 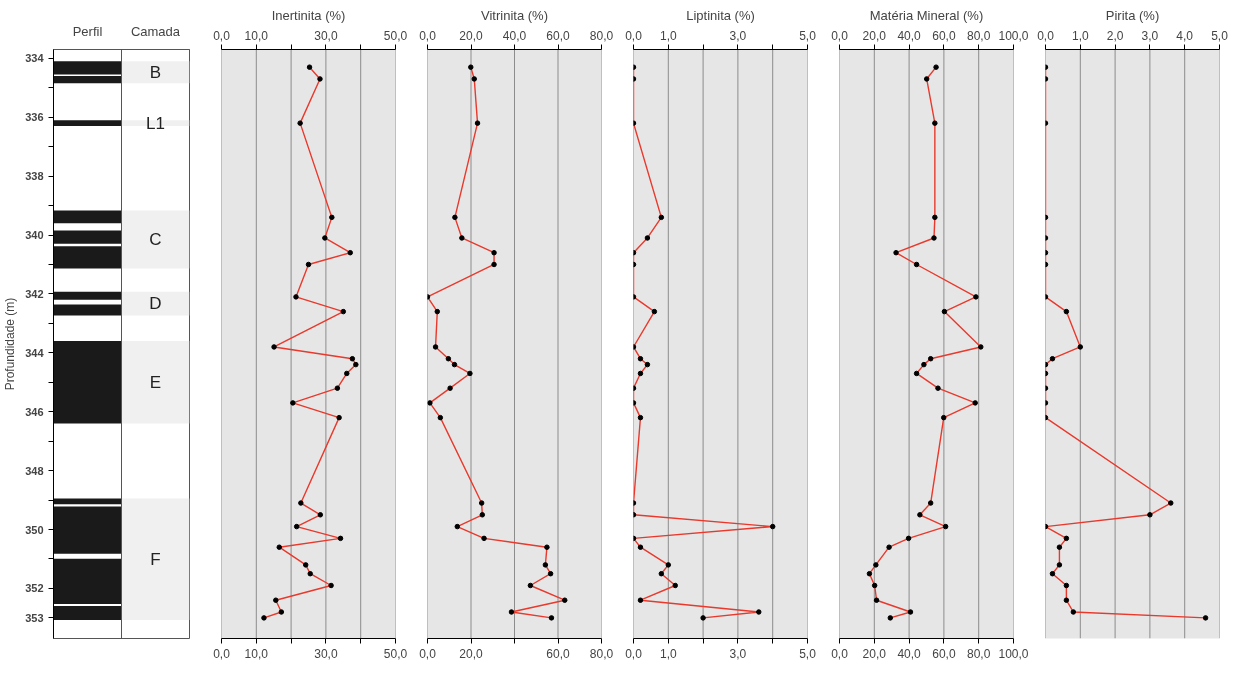 I want to click on x-tick-label: 50,0, so click(x=395, y=35).